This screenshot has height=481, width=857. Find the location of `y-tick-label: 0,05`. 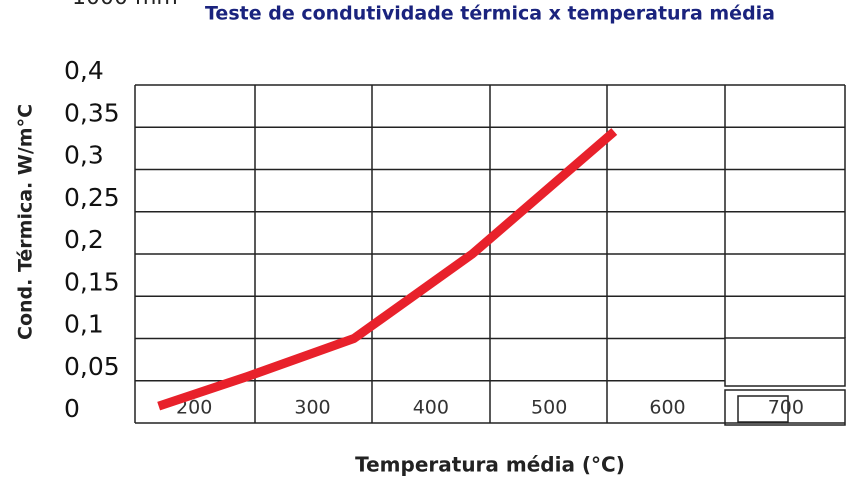

y-tick-label: 0,05 is located at coordinates (92, 366).